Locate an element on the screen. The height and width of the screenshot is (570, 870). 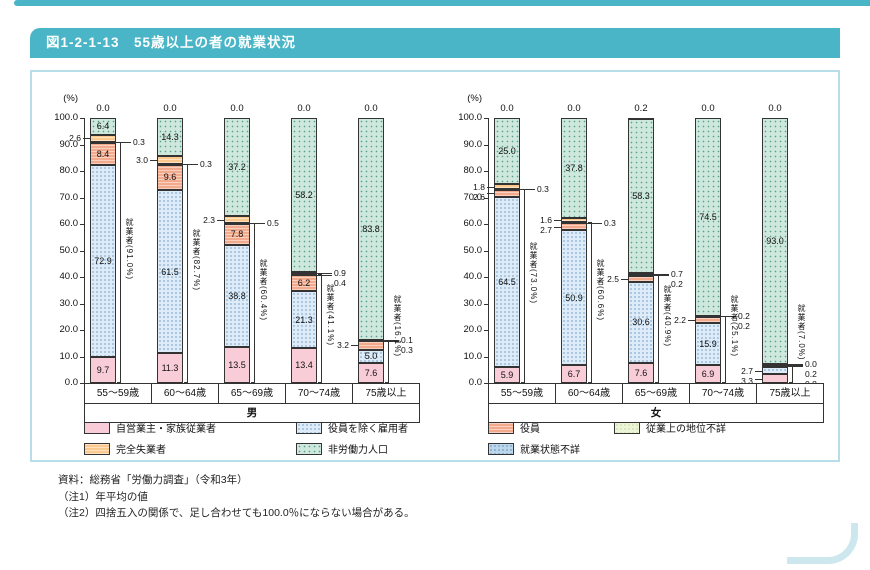
bar-value-label: 7.6 is located at coordinates (371, 372).